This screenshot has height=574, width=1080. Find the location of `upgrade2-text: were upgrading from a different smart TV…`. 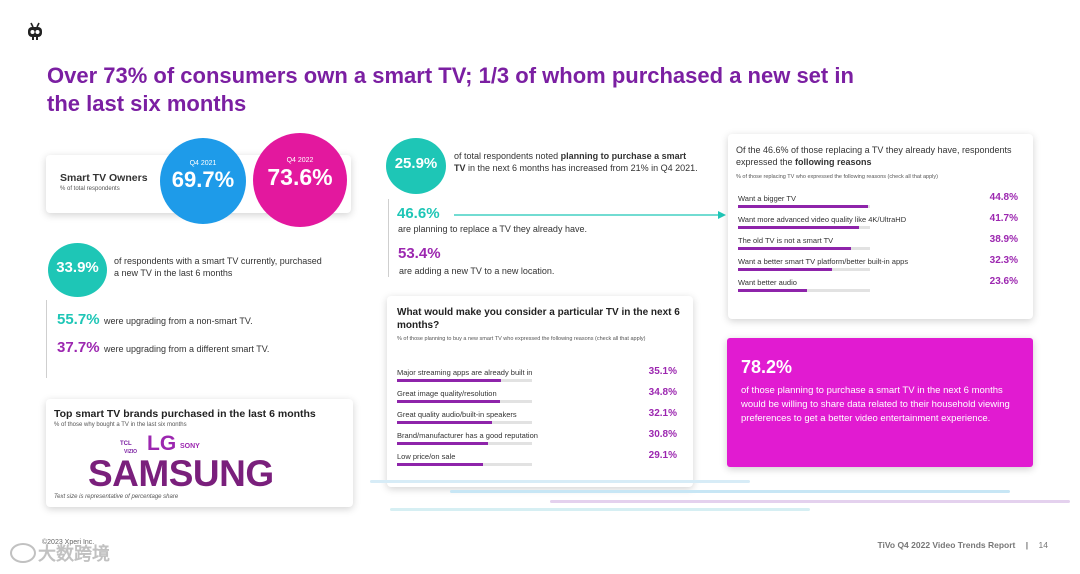

upgrade2-text: were upgrading from a different smart TV… is located at coordinates (187, 349).